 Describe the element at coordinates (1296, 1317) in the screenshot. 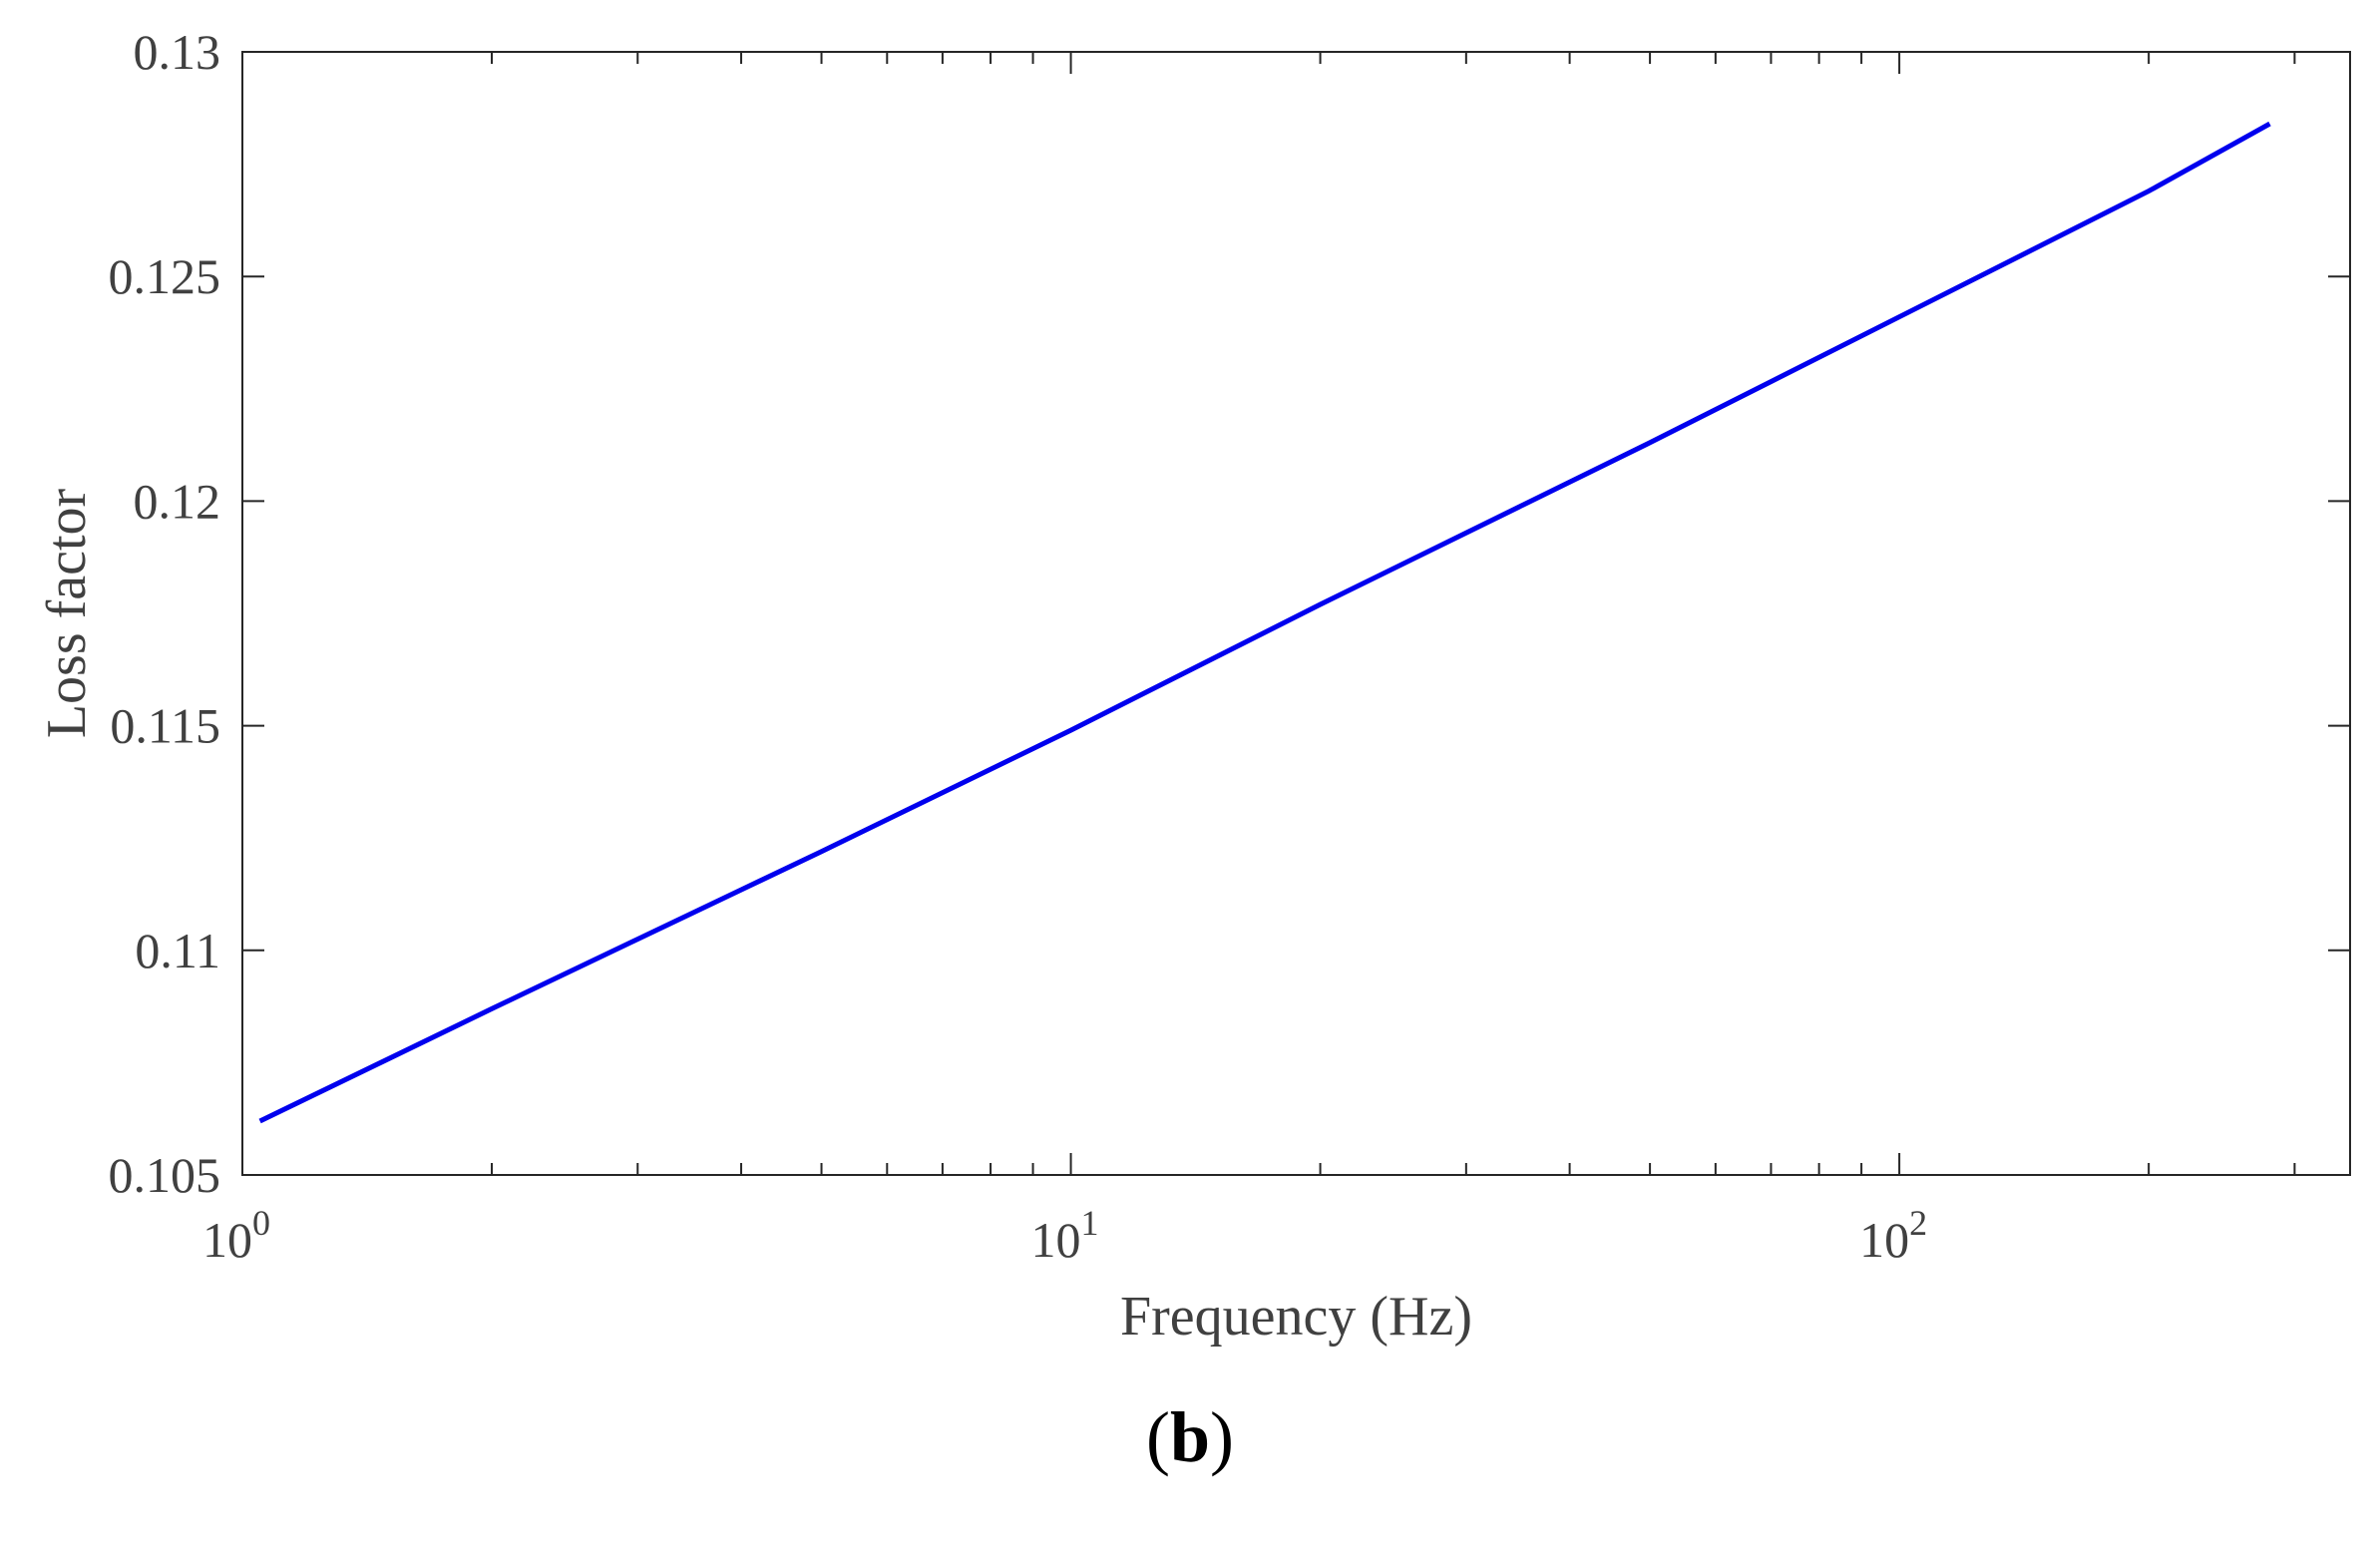

I see `x-axis-label: Frequency (Hz)` at that location.